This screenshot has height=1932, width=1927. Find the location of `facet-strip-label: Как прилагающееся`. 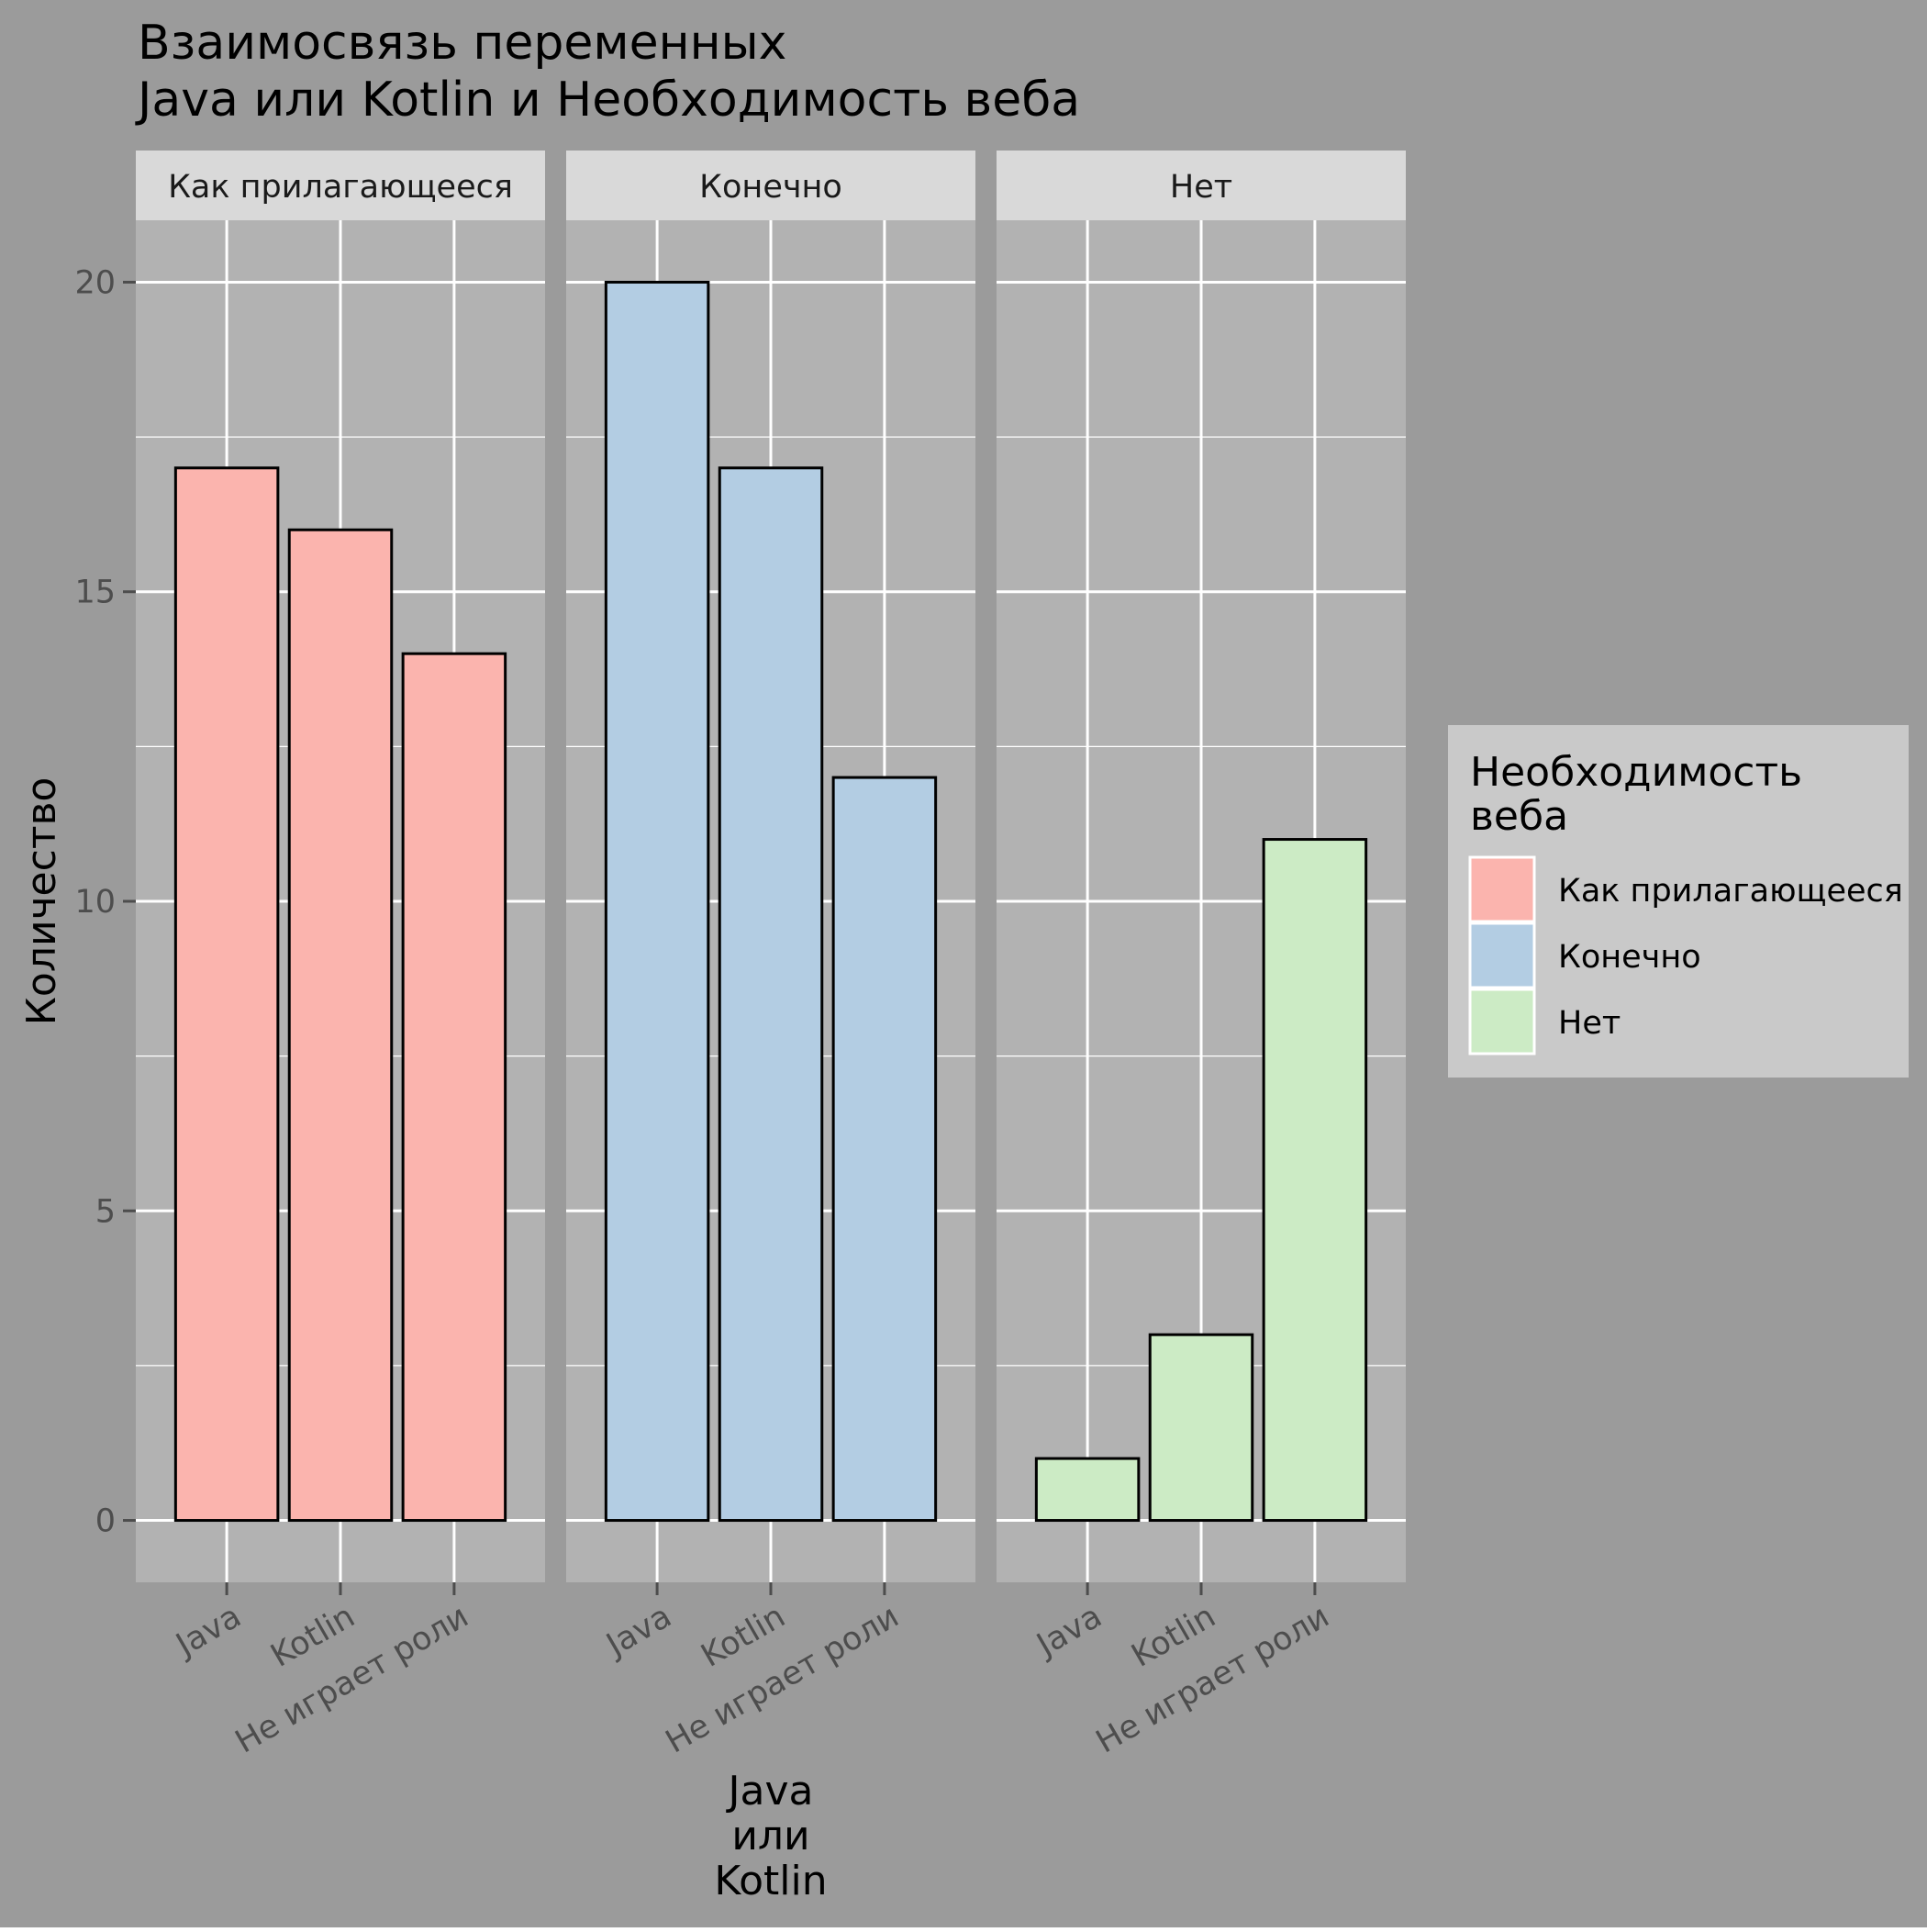

facet-strip-label: Как прилагающееся is located at coordinates (340, 188).